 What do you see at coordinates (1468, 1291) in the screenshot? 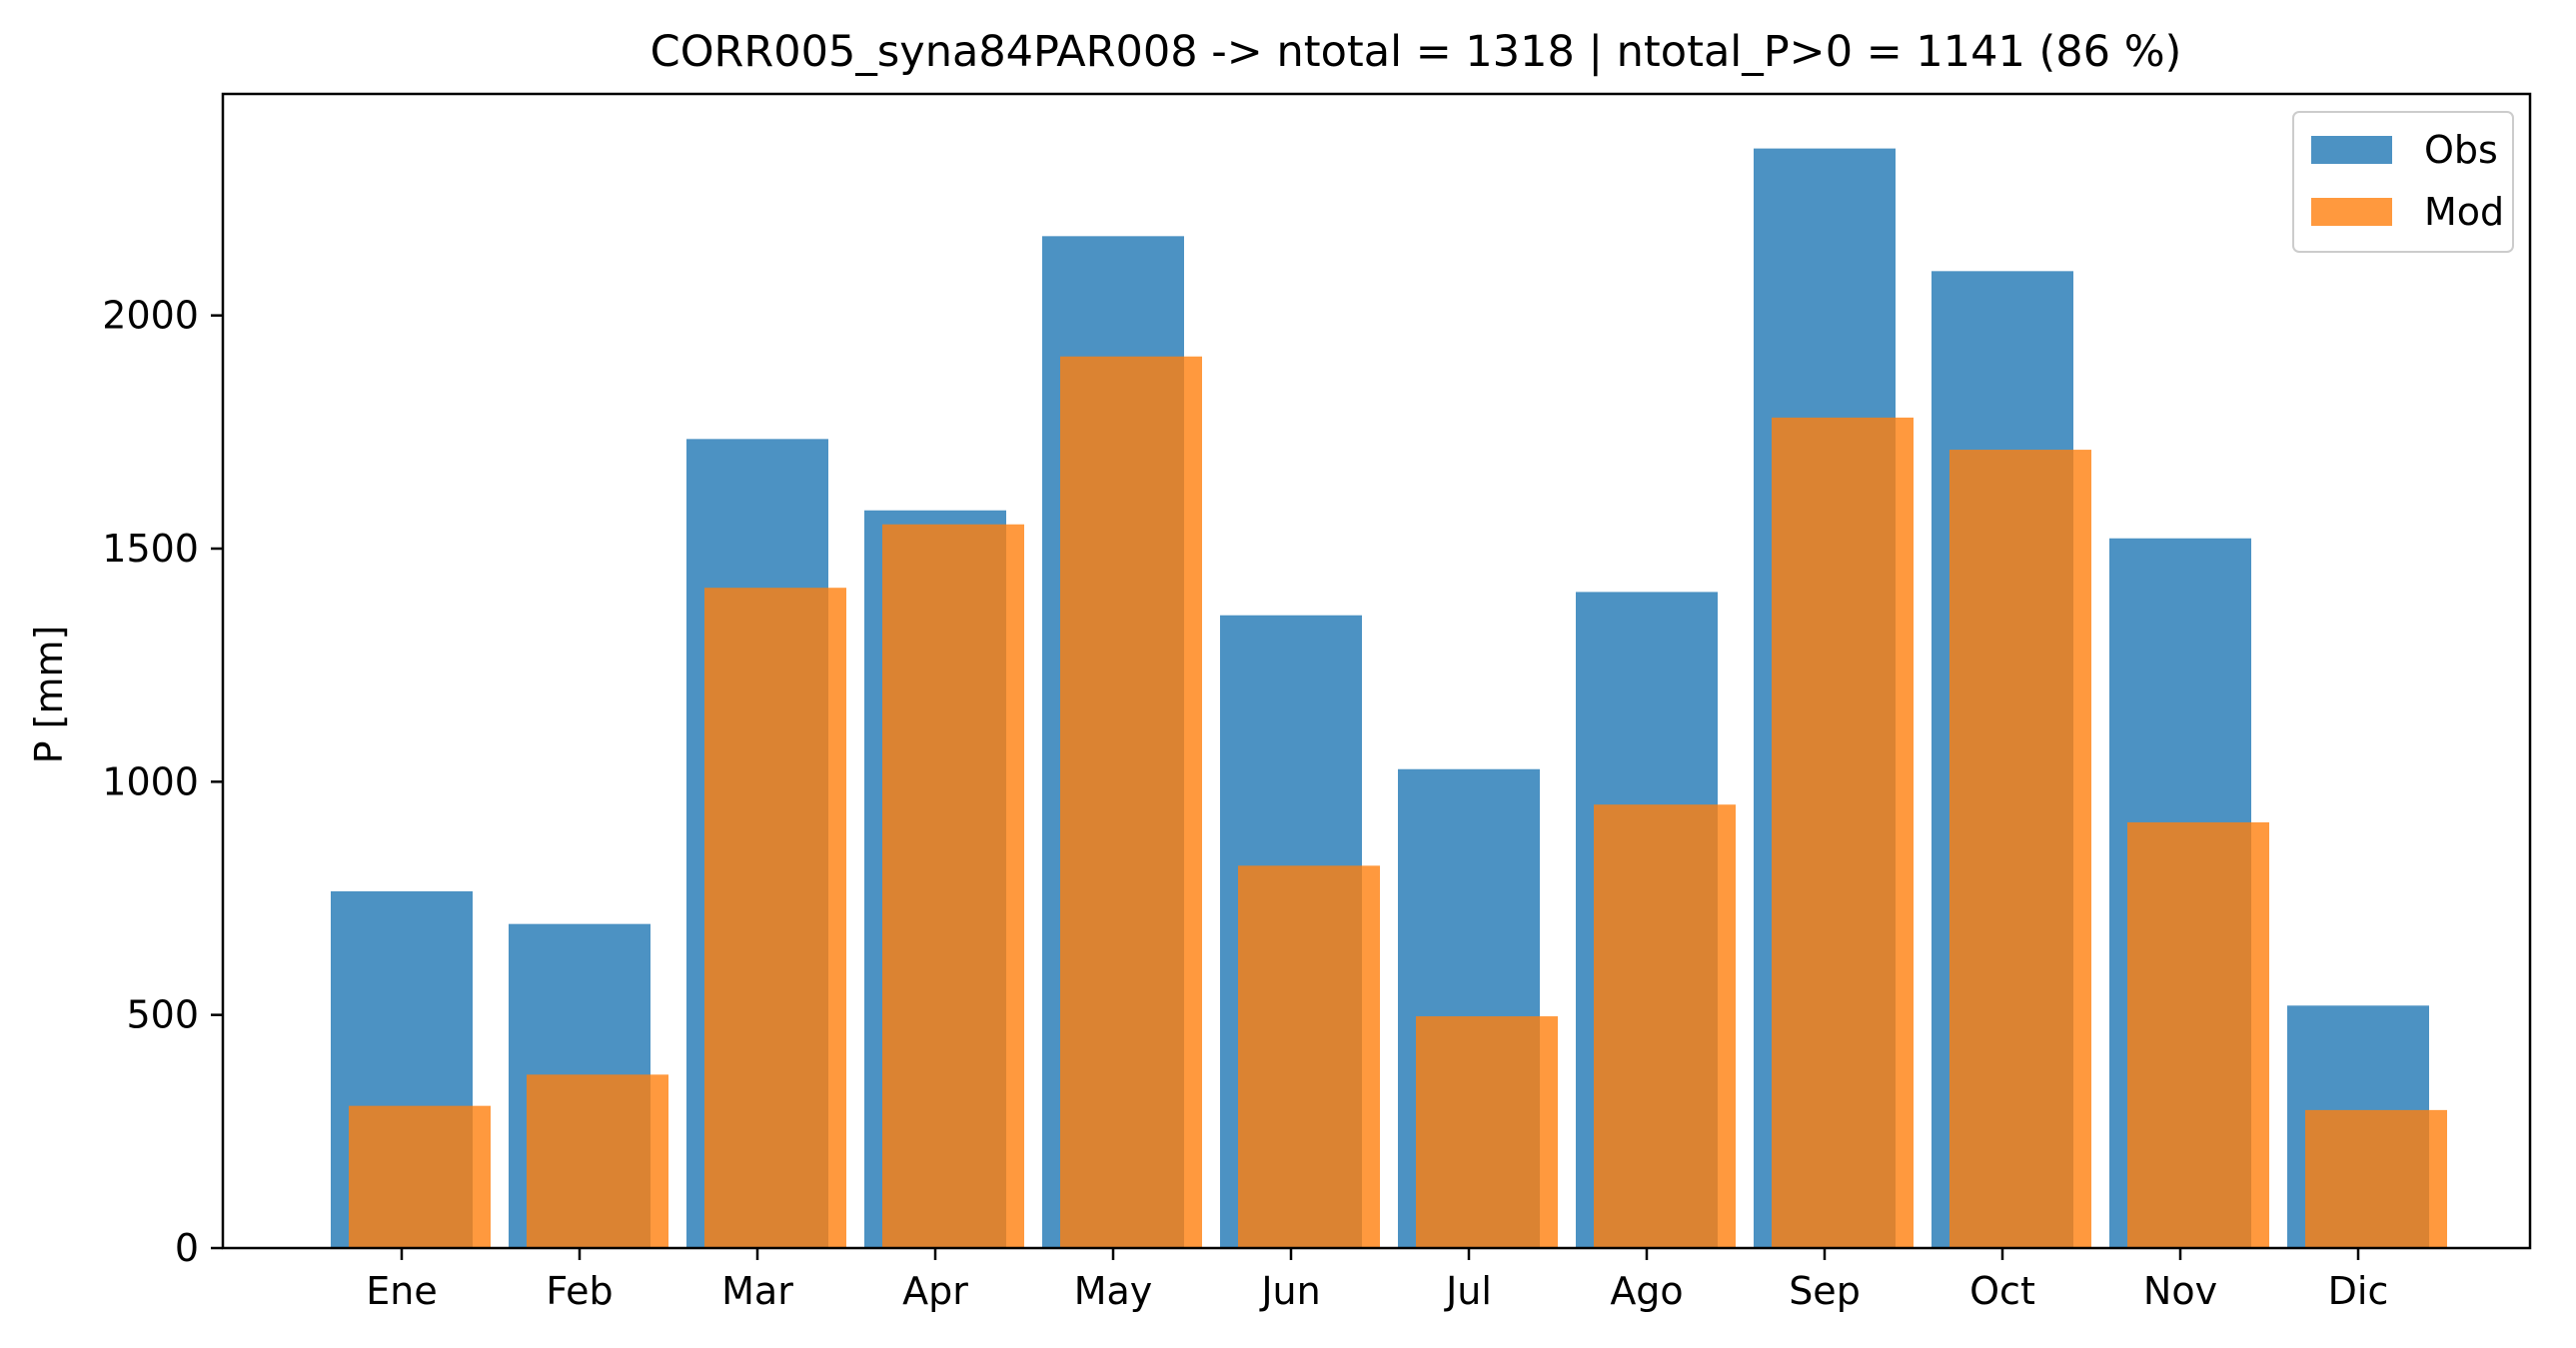
I see `x-tick-label-jul: Jul` at bounding box center [1468, 1291].